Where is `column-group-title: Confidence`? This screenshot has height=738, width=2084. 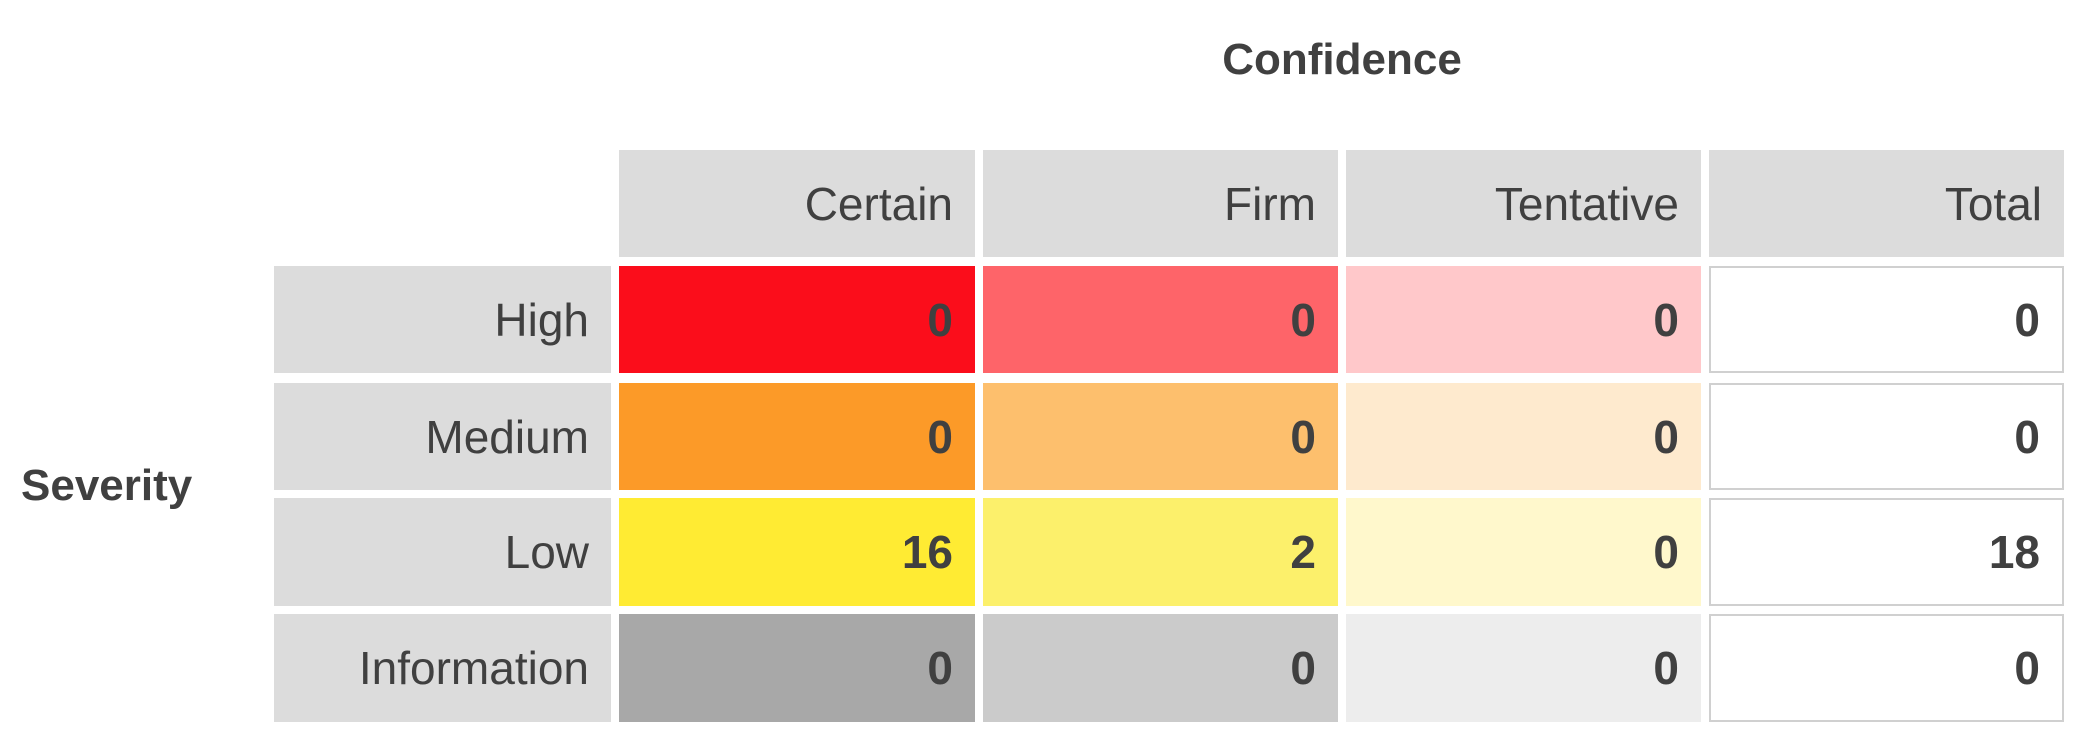
column-group-title: Confidence is located at coordinates (1342, 59).